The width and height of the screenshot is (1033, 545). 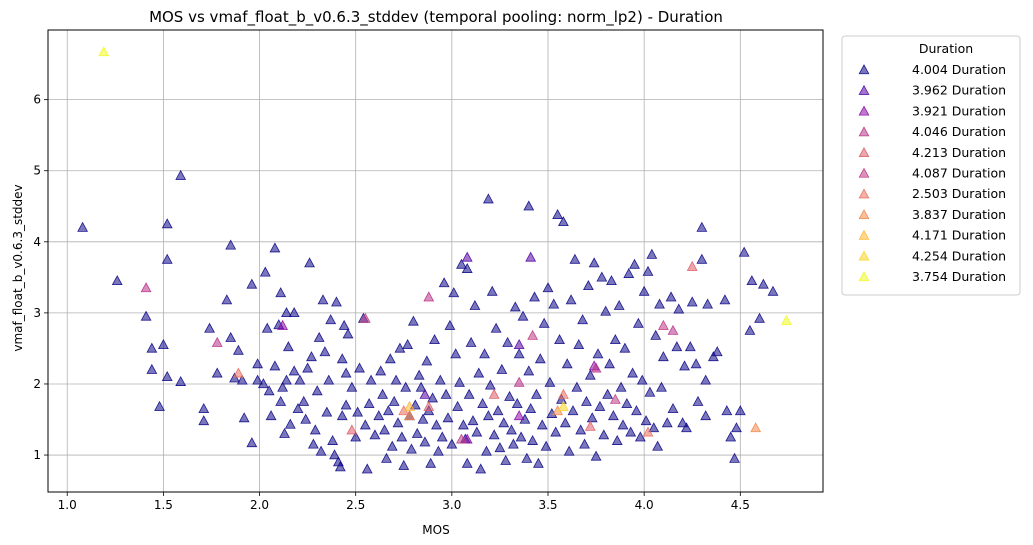 What do you see at coordinates (37, 384) in the screenshot?
I see `y-tick-label: 2` at bounding box center [37, 384].